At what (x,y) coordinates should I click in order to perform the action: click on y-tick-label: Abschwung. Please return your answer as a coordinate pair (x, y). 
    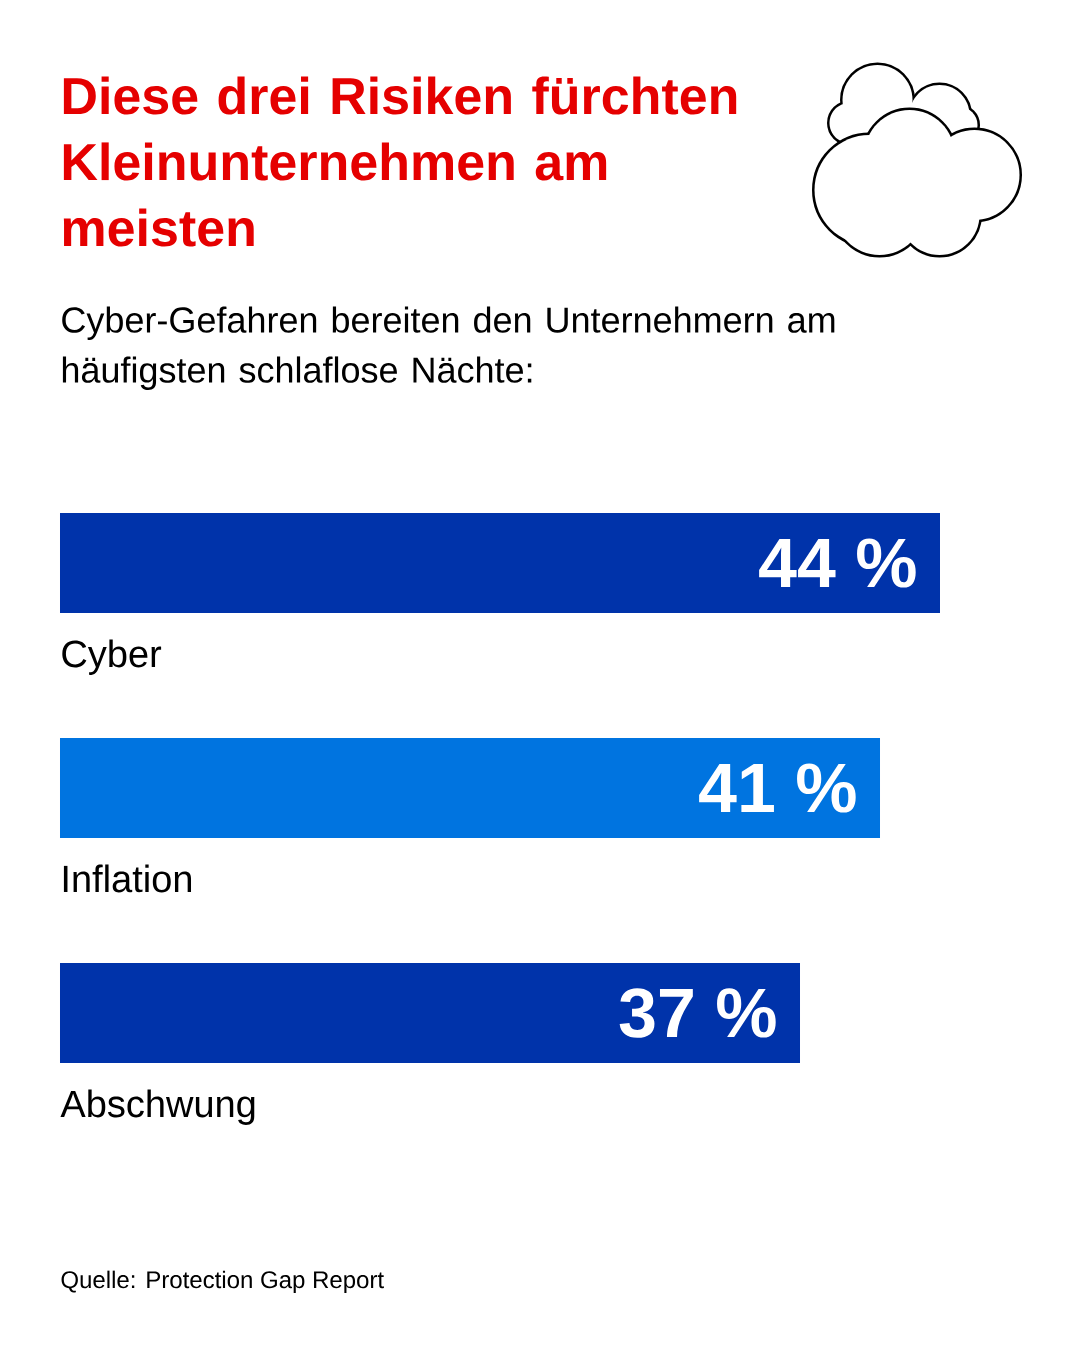
    Looking at the image, I should click on (157, 1107).